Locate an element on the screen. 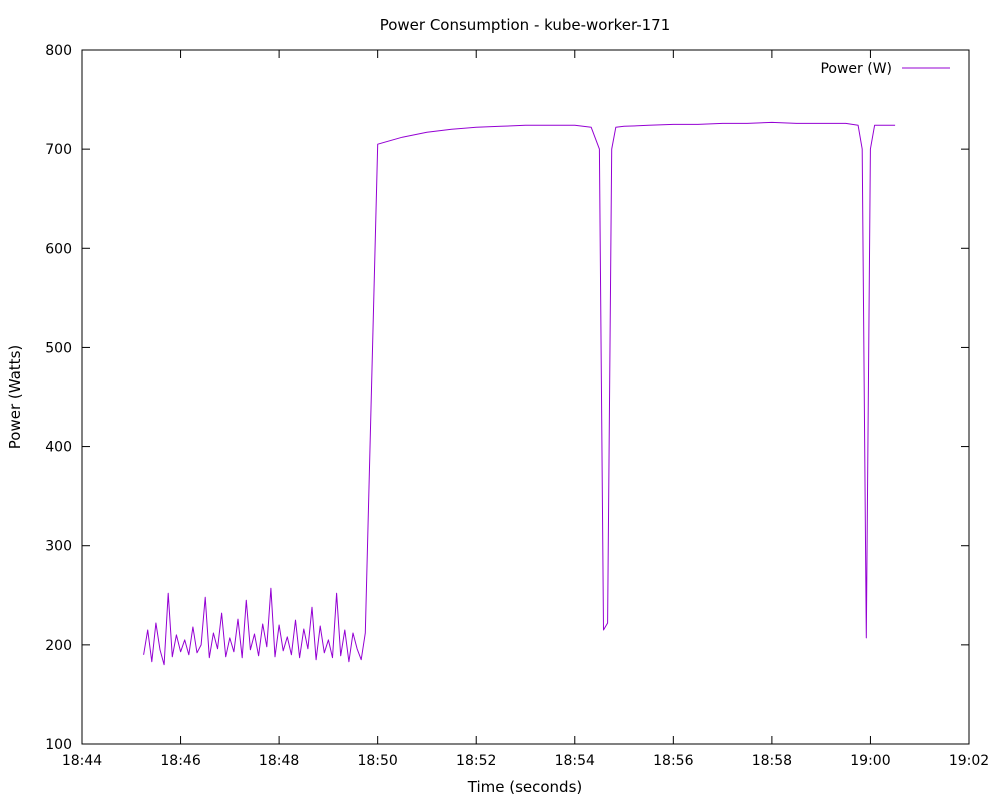  y-axis-label: Power (Watts) is located at coordinates (15, 397).